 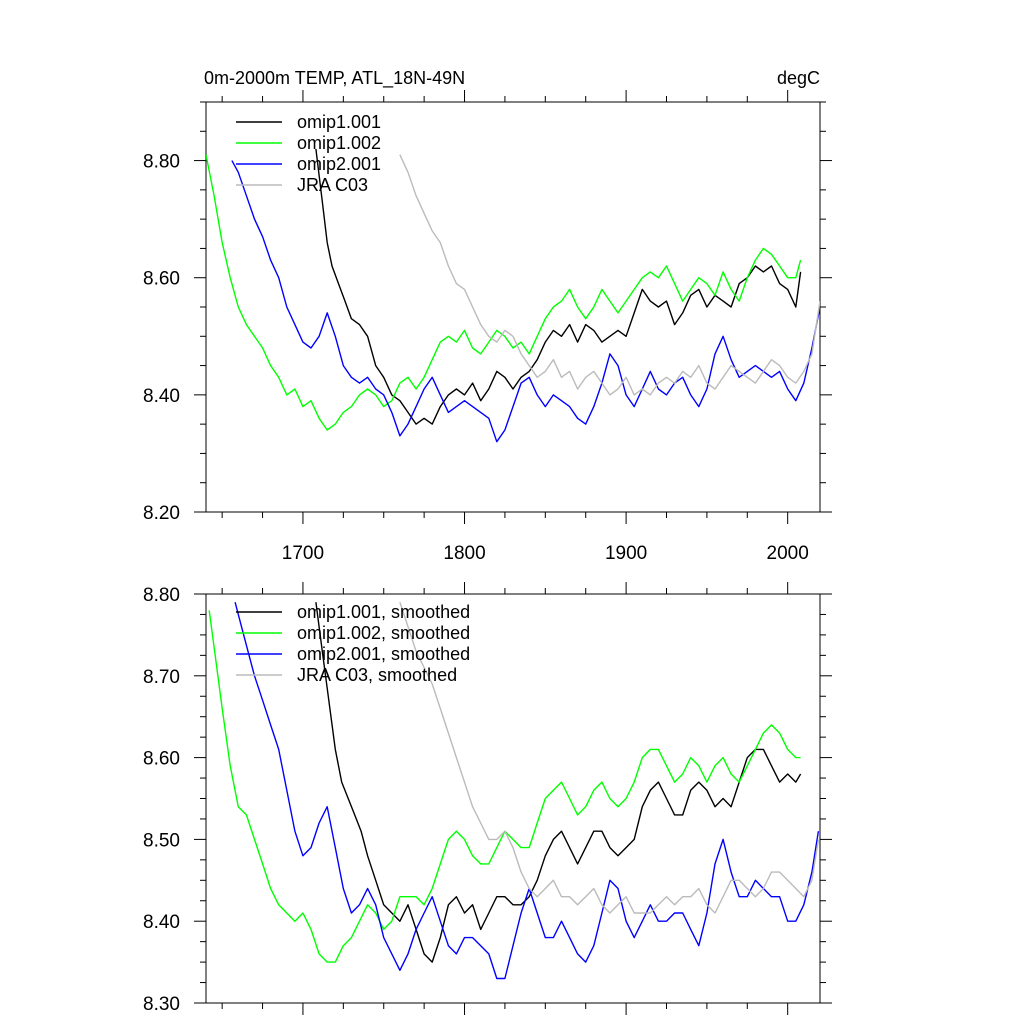 I want to click on legend-label: omip1.001, so click(x=339, y=122).